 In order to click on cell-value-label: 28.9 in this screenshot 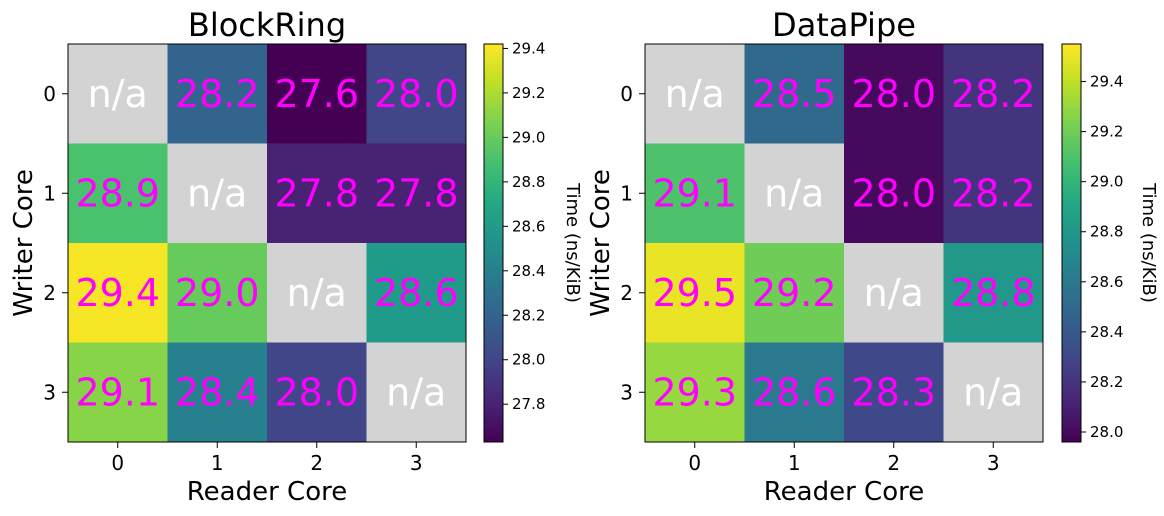, I will do `click(117, 193)`.